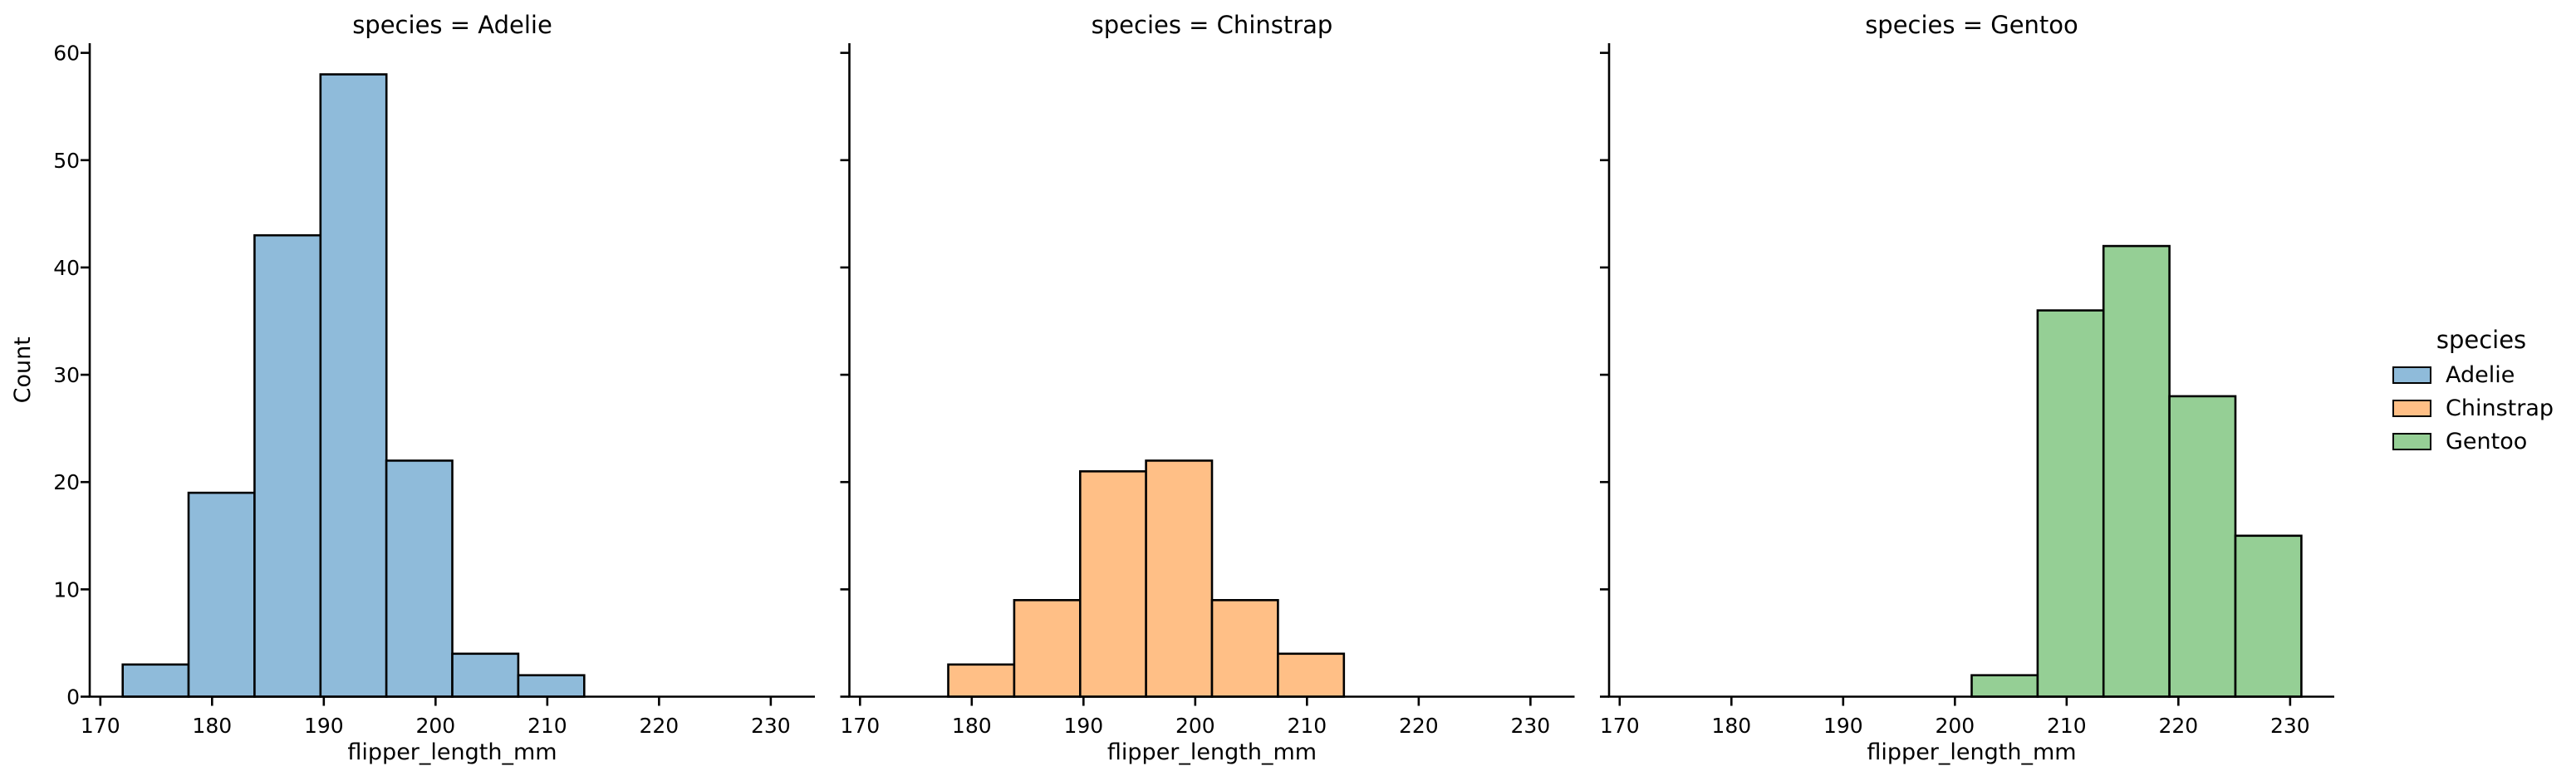 Image resolution: width=2576 pixels, height=781 pixels. Describe the element at coordinates (2411, 441) in the screenshot. I see `legend-swatch-gentoo` at that location.